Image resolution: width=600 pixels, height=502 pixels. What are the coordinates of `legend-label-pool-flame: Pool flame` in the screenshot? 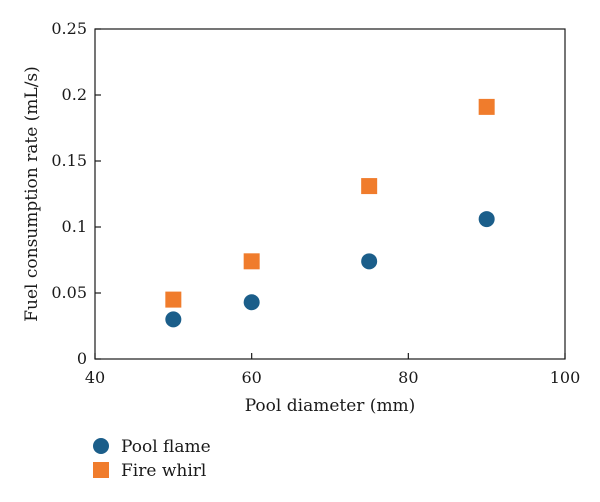 It's located at (166, 447).